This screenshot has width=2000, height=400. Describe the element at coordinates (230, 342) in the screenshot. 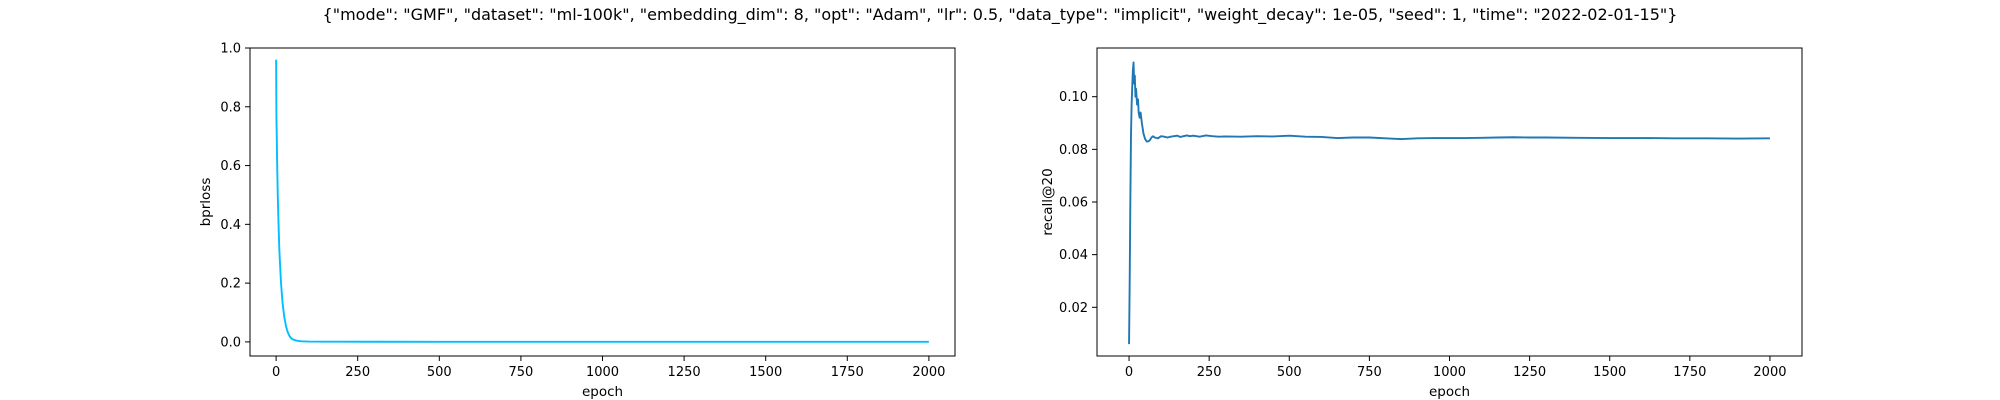

I see `y-tick-label: 0.0` at that location.